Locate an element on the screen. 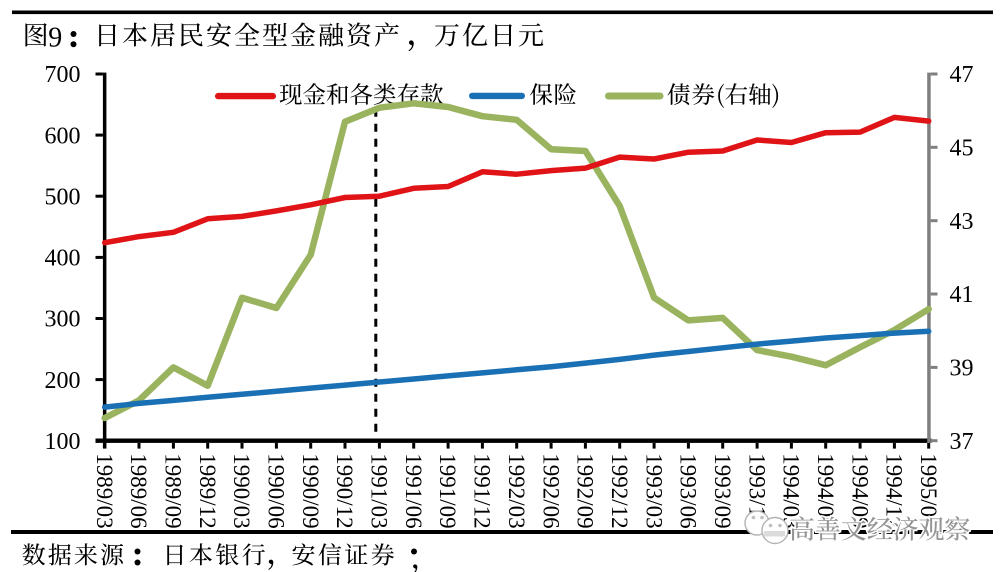  svg-text: 47 is located at coordinates (962, 75).